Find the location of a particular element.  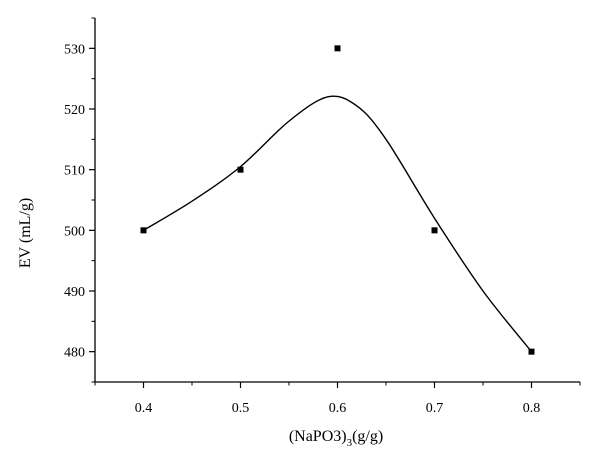

x-tick-label: 0.6 is located at coordinates (338, 408).